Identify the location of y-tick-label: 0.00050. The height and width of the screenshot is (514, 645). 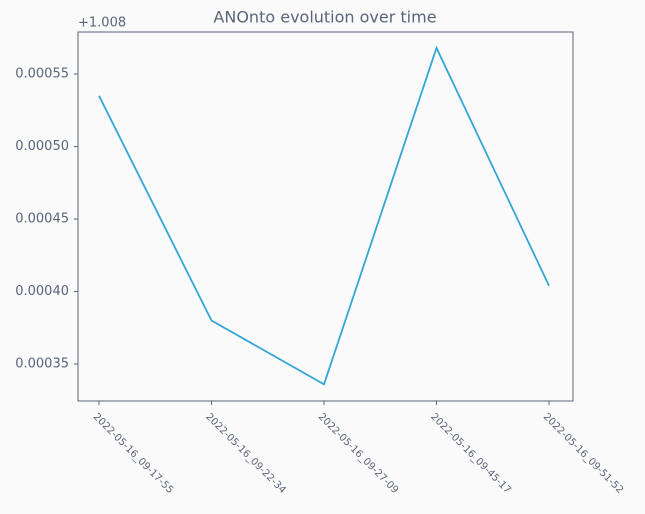
(42, 146).